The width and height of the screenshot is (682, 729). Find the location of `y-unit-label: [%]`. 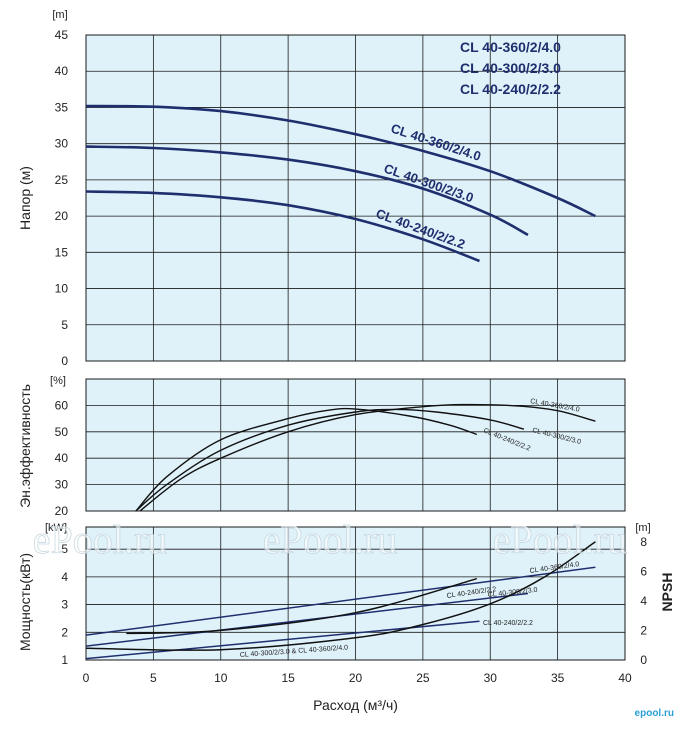

y-unit-label: [%] is located at coordinates (58, 381).